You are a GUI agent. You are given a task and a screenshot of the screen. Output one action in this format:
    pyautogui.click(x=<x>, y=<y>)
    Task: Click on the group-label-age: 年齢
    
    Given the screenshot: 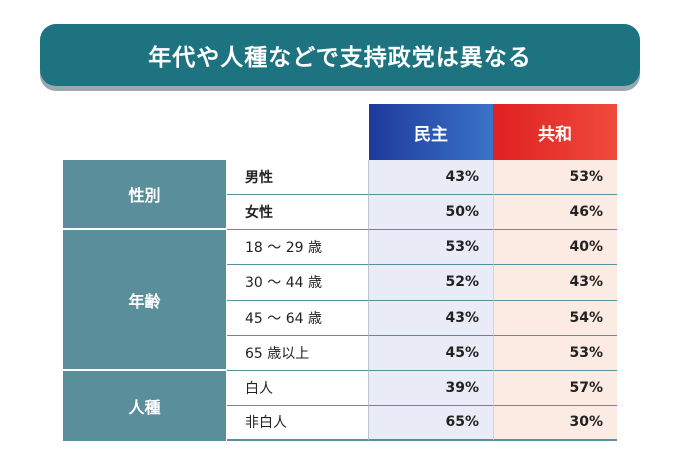 What is the action you would take?
    pyautogui.click(x=145, y=300)
    